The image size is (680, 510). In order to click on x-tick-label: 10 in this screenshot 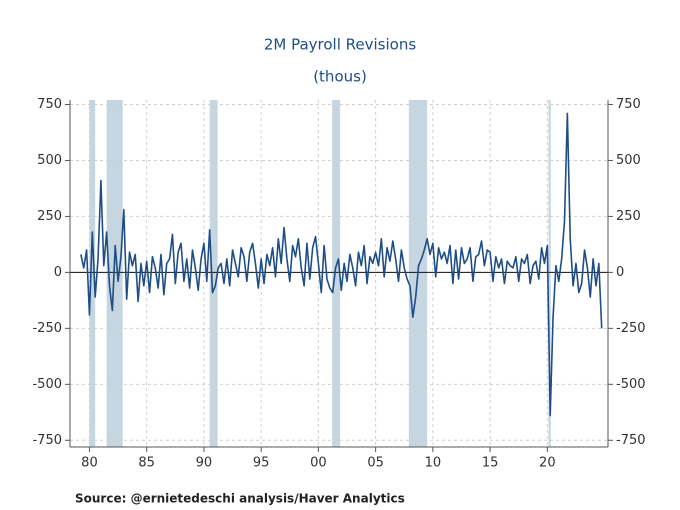, I will do `click(433, 463)`.